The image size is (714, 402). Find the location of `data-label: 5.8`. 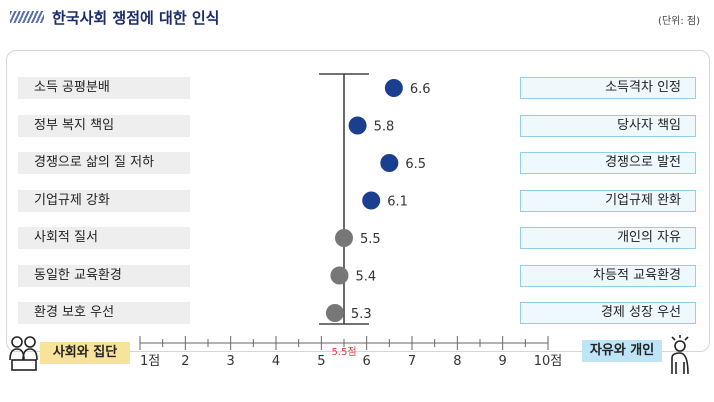

data-label: 5.8 is located at coordinates (384, 127).